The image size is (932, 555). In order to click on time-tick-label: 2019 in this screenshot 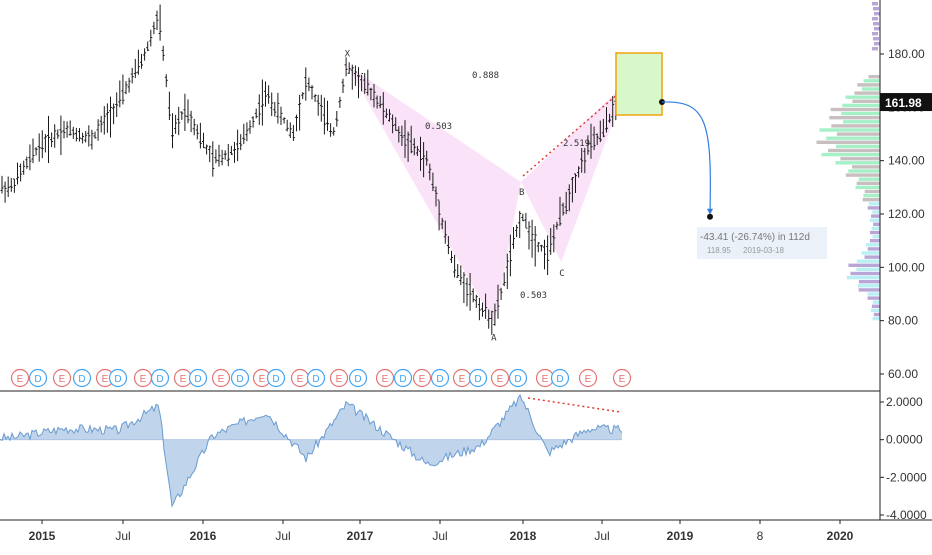, I will do `click(680, 536)`.